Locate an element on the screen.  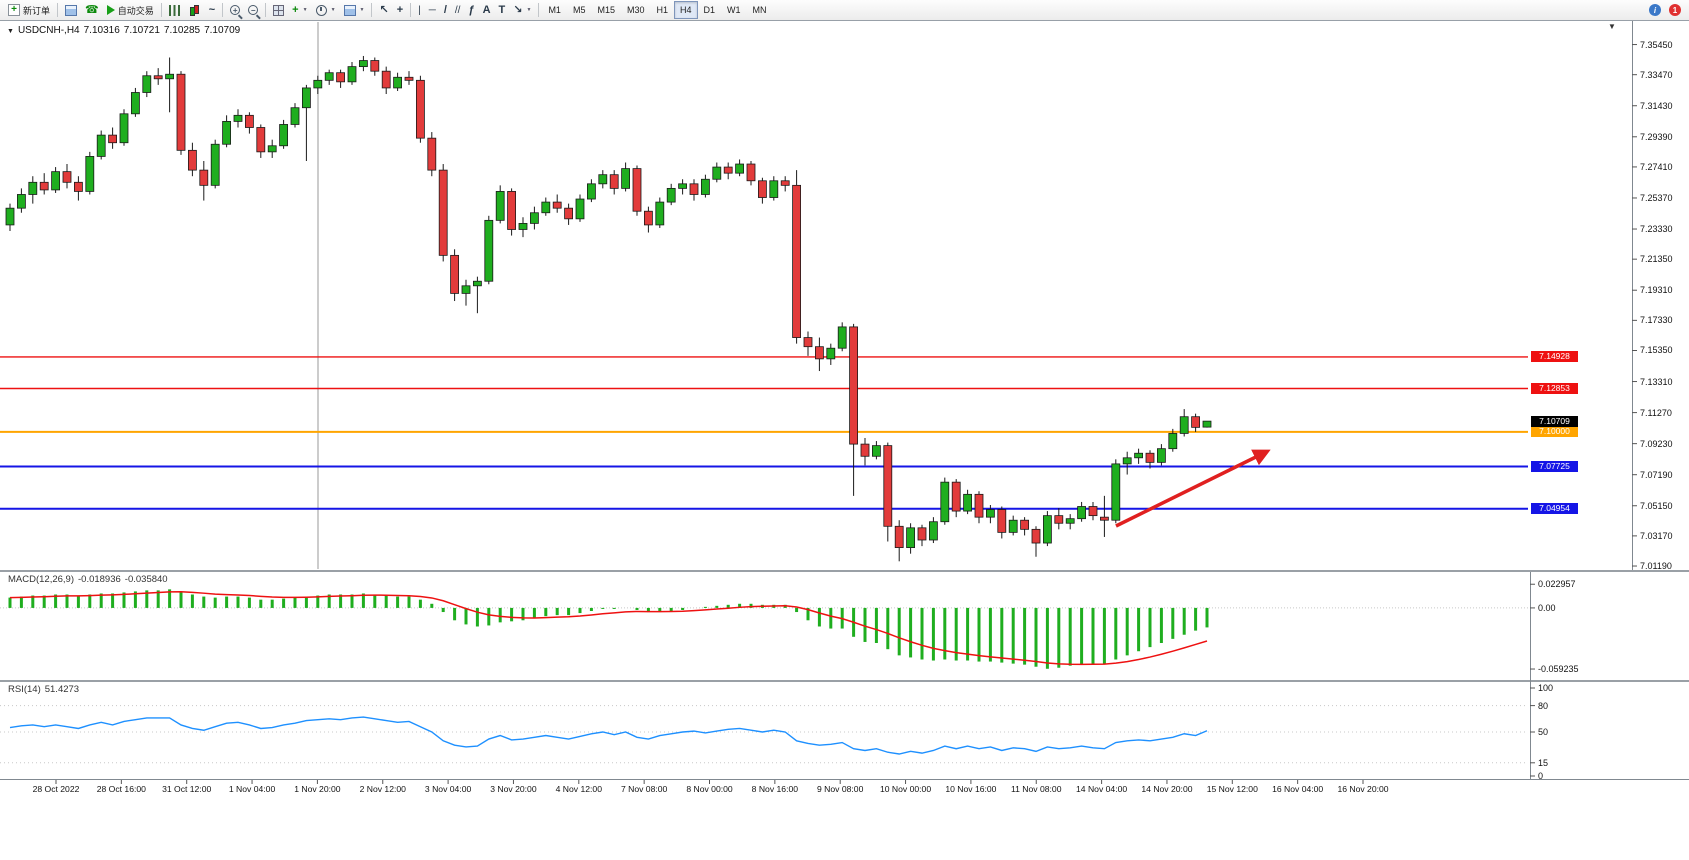
periods-button: ▼ is located at coordinates (326, 10).